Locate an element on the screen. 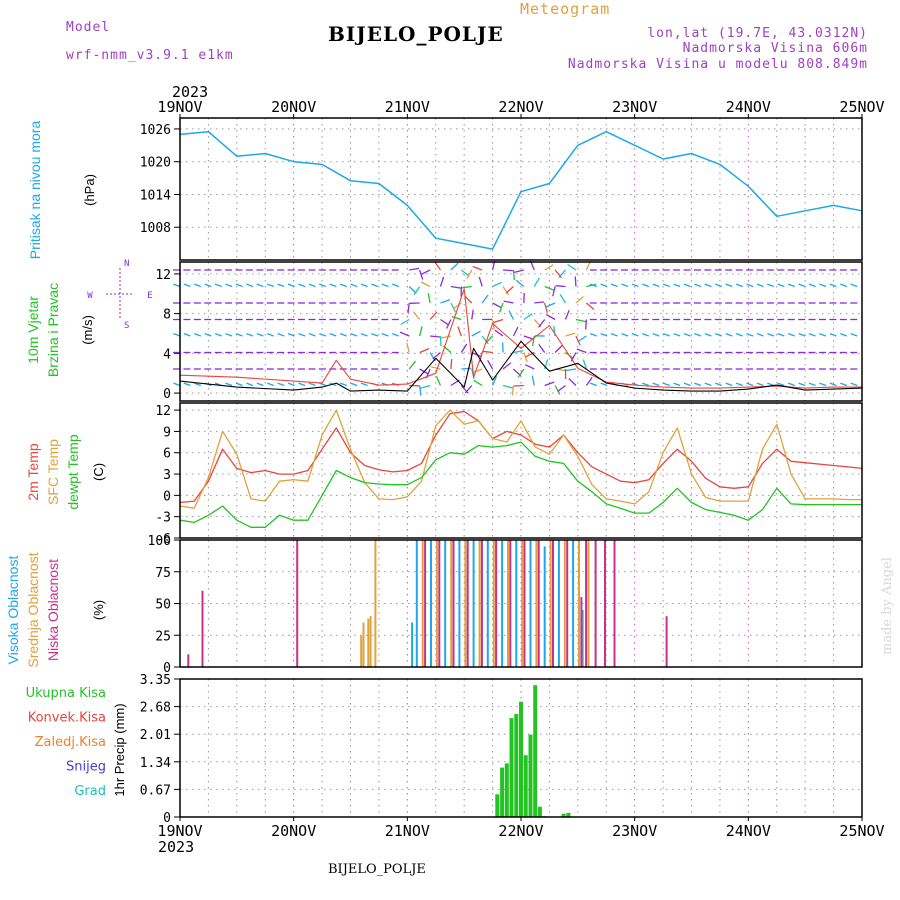 The width and height of the screenshot is (900, 900). ylabel-cloud-unit: (%) is located at coordinates (98, 610).